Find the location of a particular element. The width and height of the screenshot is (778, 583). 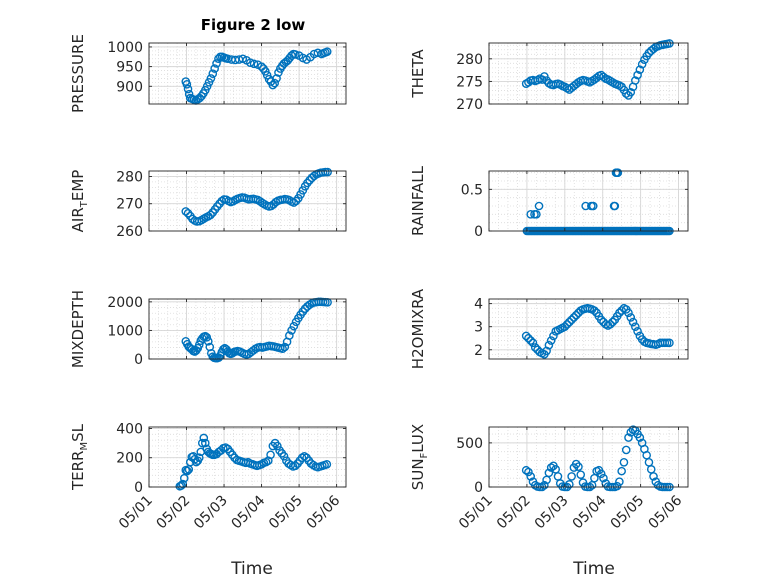

y-axis-label: PRESSURE is located at coordinates (78, 73).